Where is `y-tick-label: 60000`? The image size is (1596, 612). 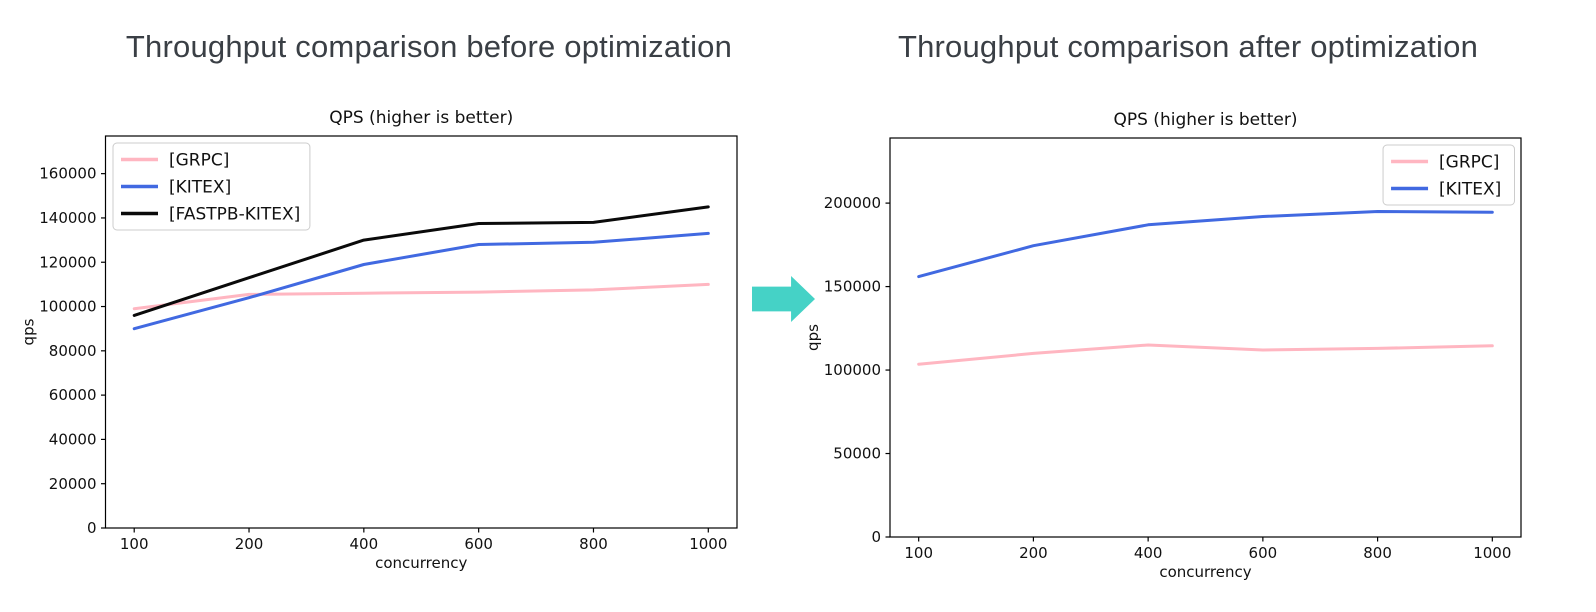
y-tick-label: 60000 is located at coordinates (73, 395).